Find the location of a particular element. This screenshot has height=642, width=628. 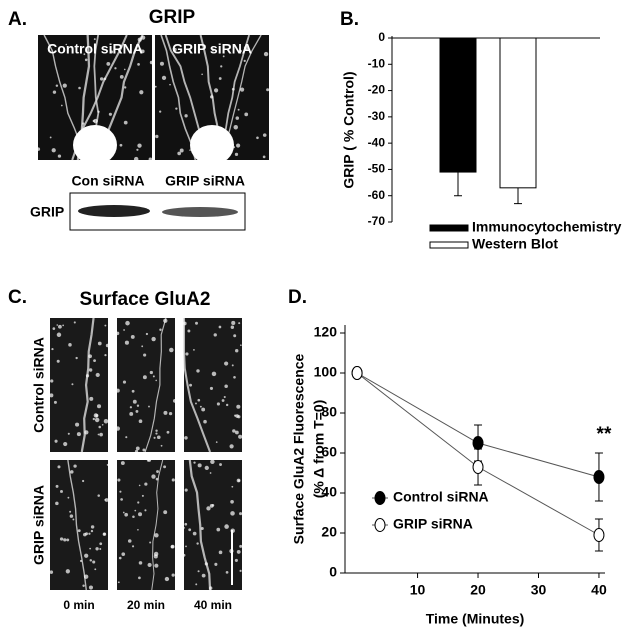

legend-label: GRIP siRNA is located at coordinates (433, 524).